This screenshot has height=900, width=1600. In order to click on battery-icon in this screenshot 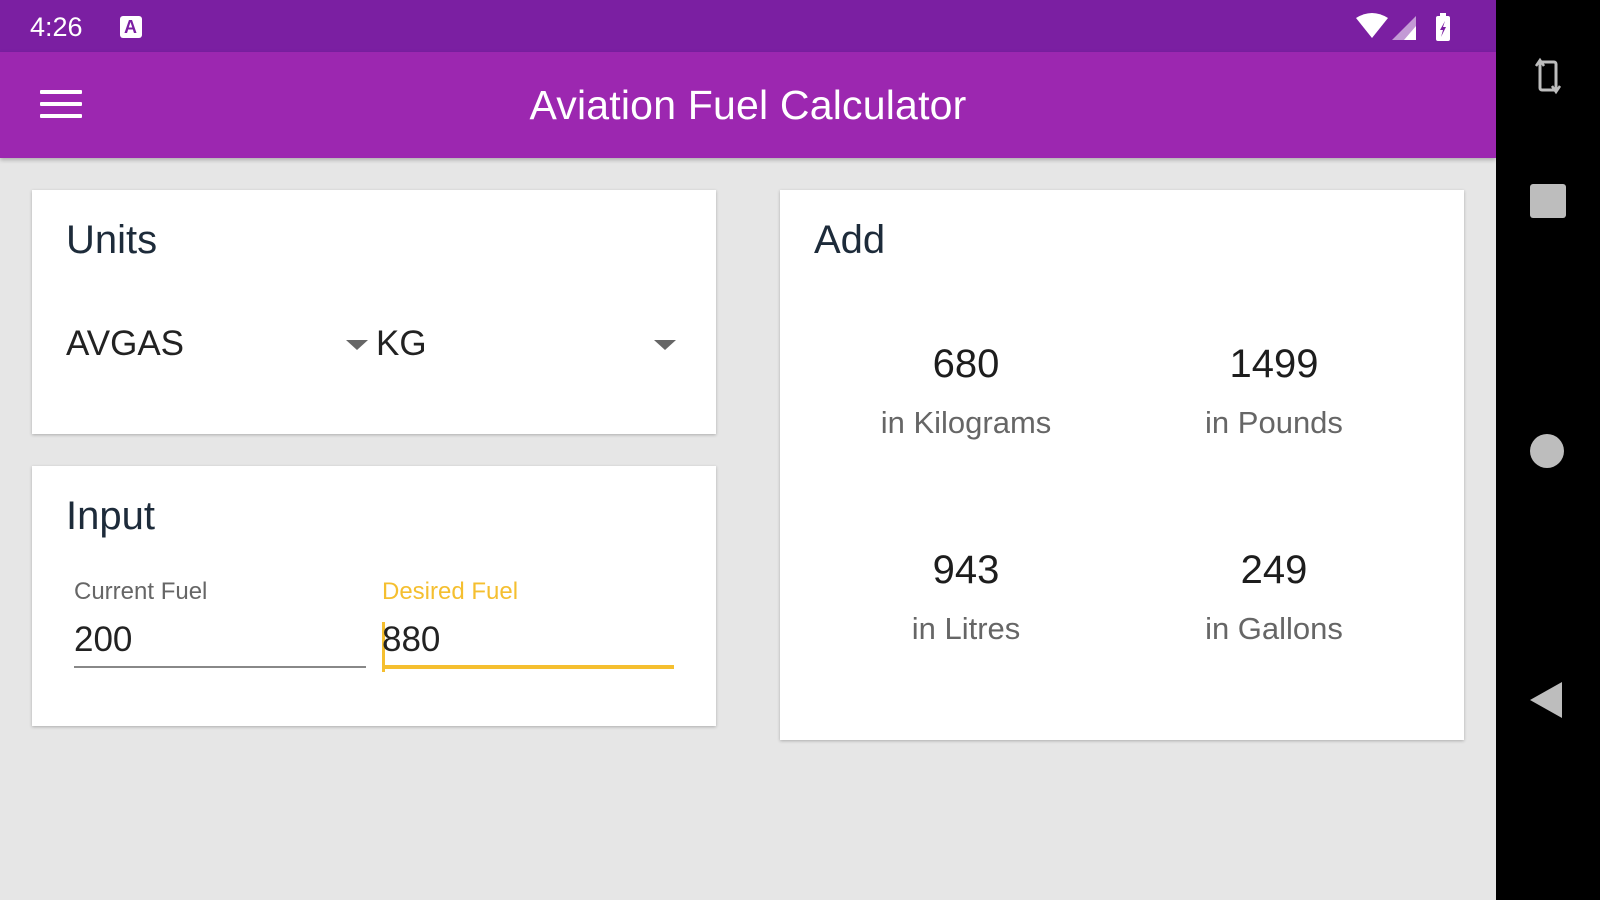, I will do `click(1443, 27)`.